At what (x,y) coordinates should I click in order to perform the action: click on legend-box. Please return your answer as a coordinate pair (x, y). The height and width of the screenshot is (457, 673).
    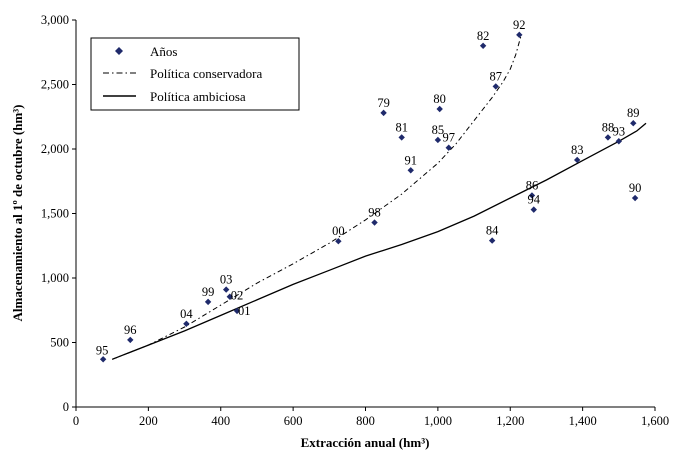
    Looking at the image, I should click on (195, 74).